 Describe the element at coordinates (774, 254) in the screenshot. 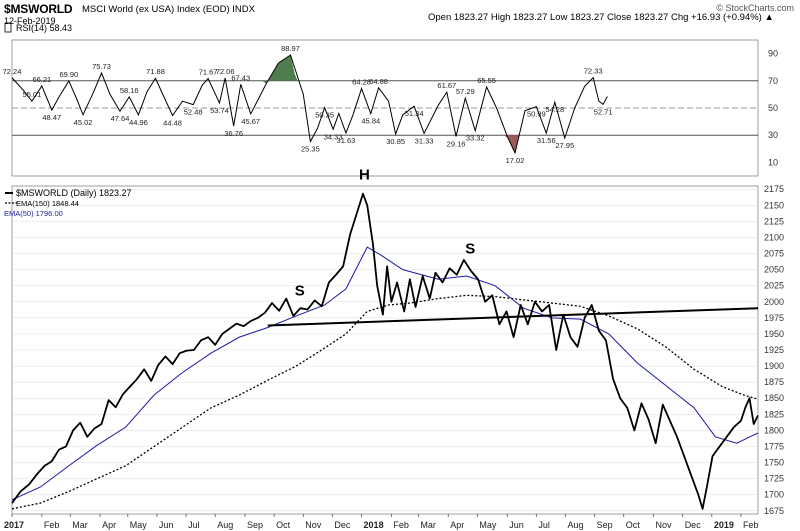

I see `price-tick-label: 2075` at that location.